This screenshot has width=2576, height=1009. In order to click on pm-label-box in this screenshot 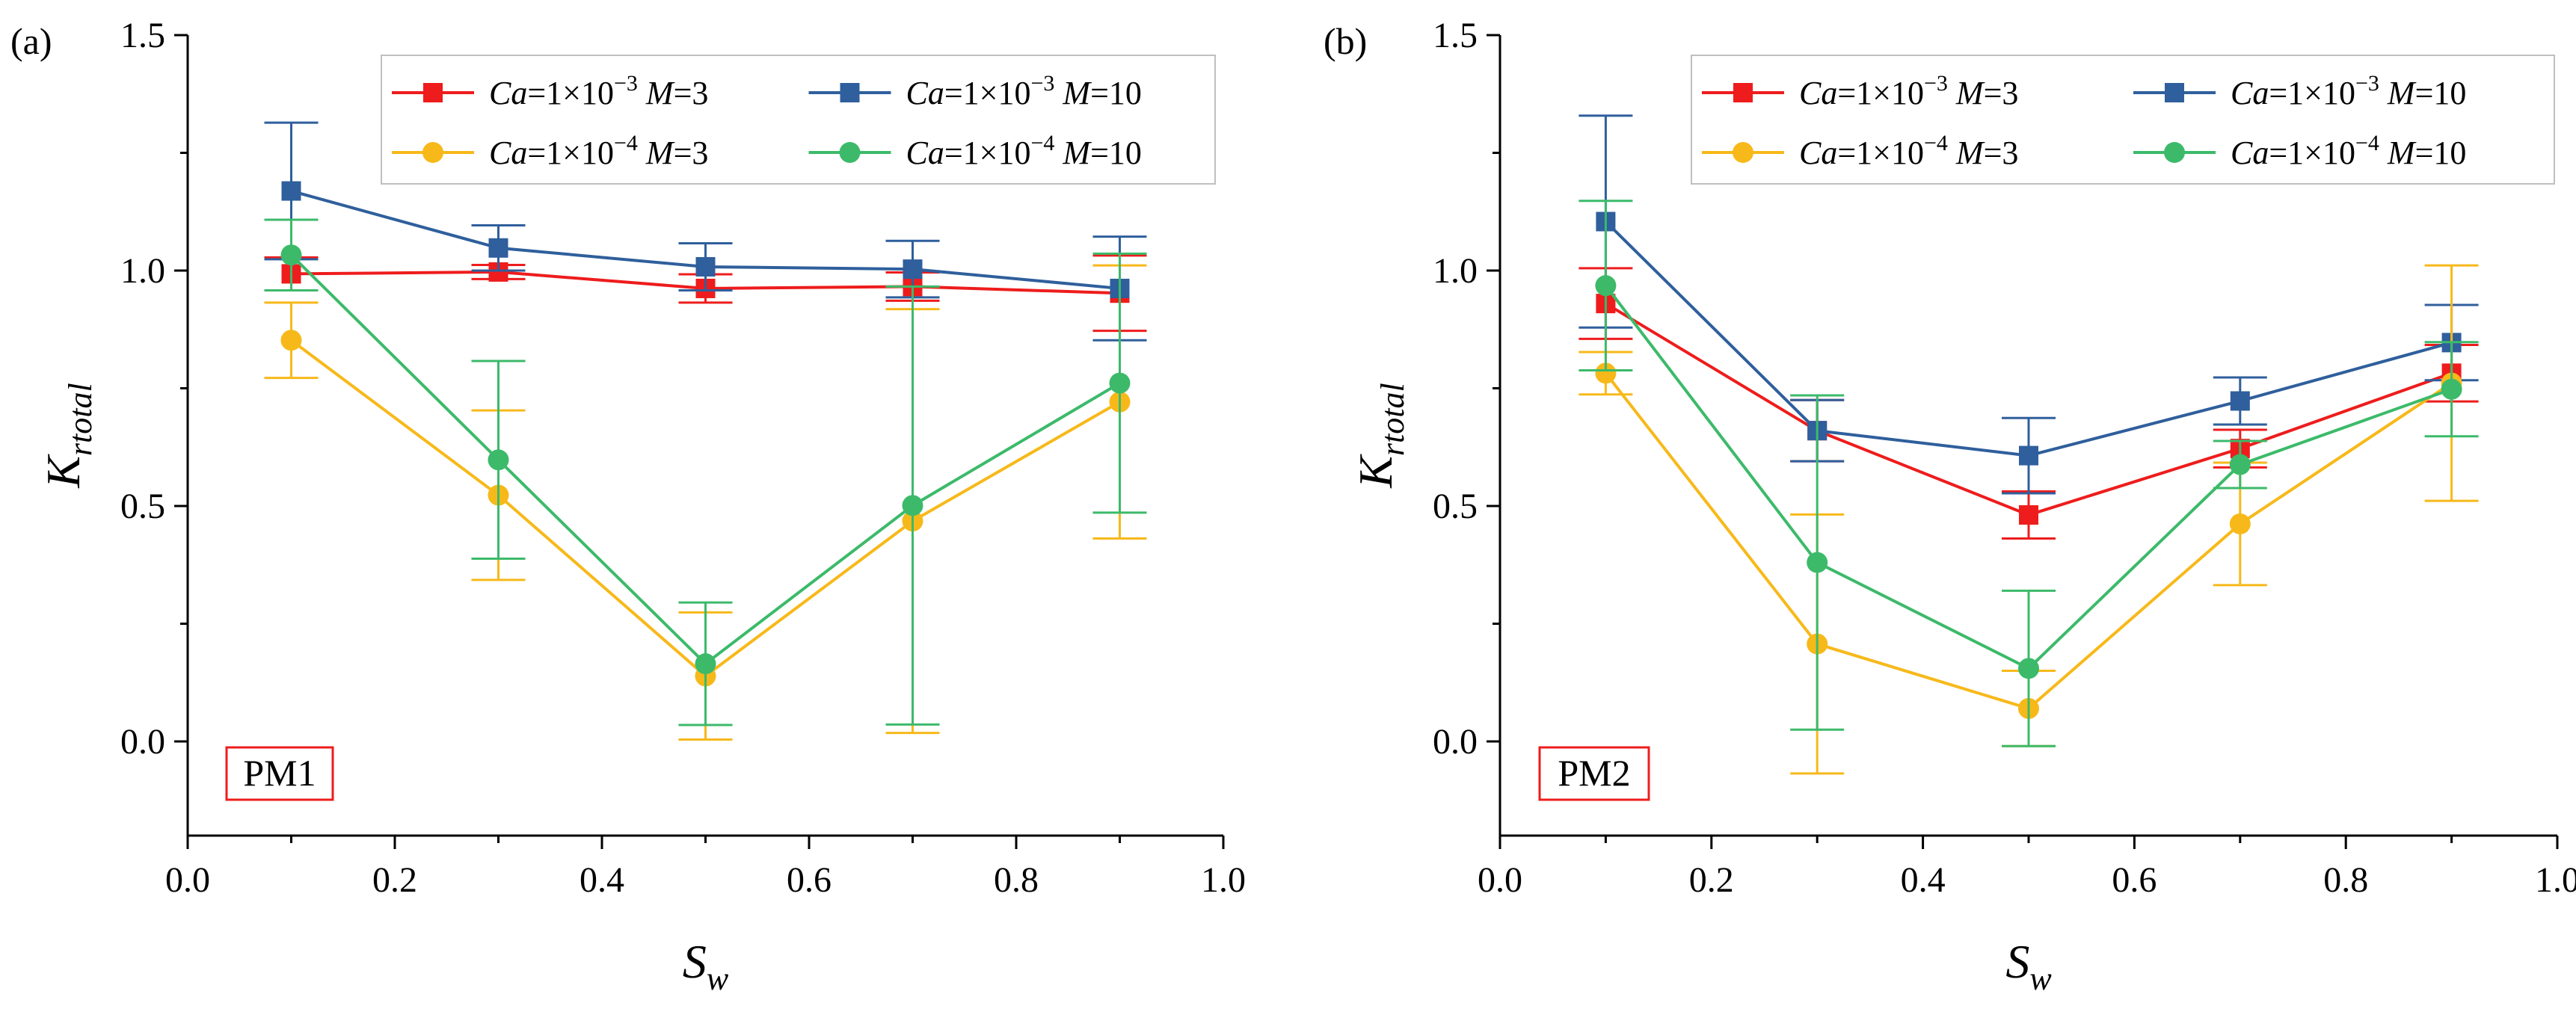, I will do `click(279, 774)`.